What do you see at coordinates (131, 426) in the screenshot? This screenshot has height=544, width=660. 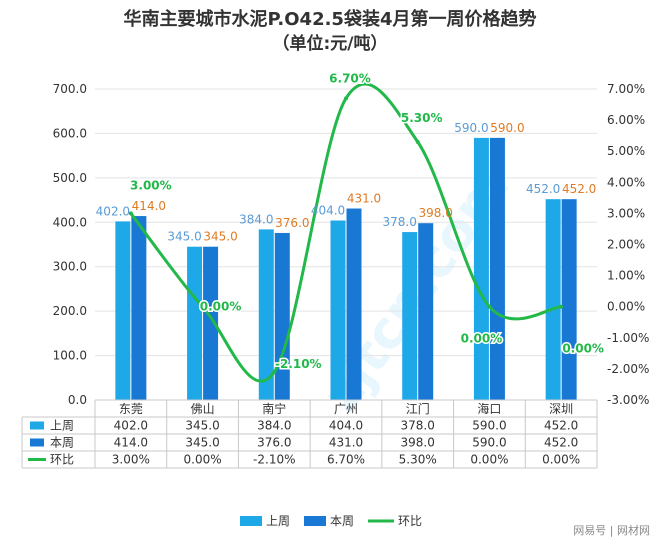 I see `table-cell: 402.0` at bounding box center [131, 426].